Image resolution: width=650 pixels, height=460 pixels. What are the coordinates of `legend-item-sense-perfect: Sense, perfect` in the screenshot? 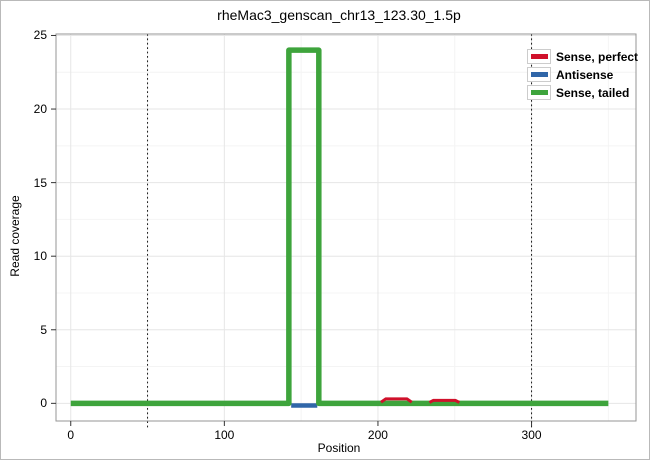 It's located at (582, 56).